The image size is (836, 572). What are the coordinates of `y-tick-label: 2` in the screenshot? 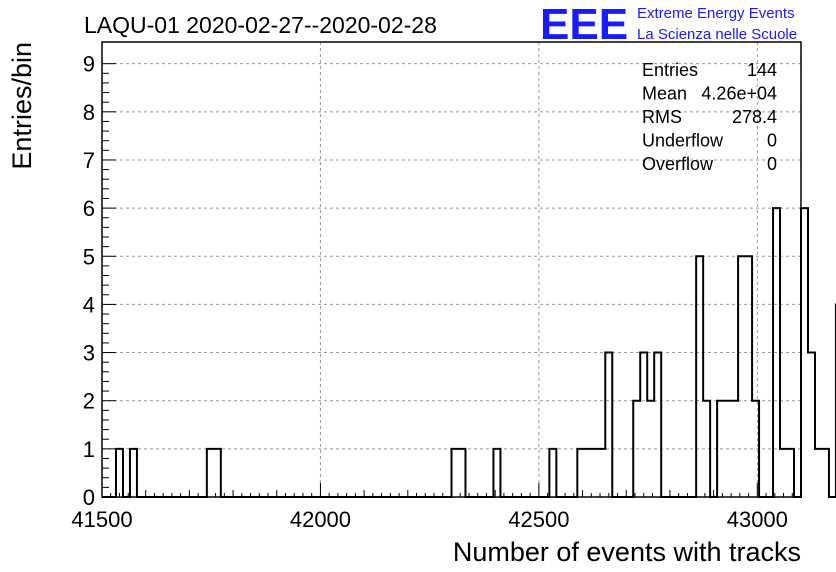 It's located at (89, 401).